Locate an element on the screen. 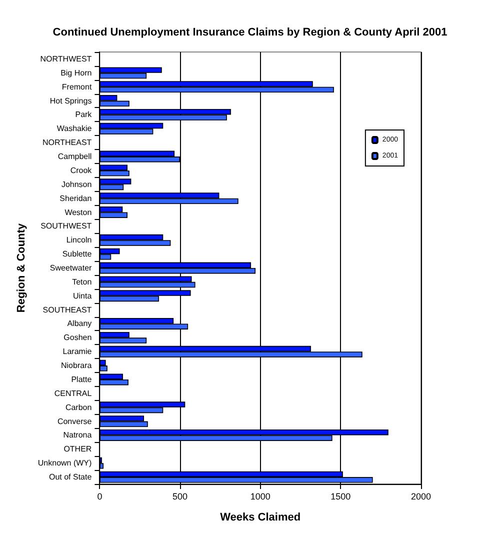 The width and height of the screenshot is (500, 542). y-tick-label: NORTHWEST is located at coordinates (66, 59).